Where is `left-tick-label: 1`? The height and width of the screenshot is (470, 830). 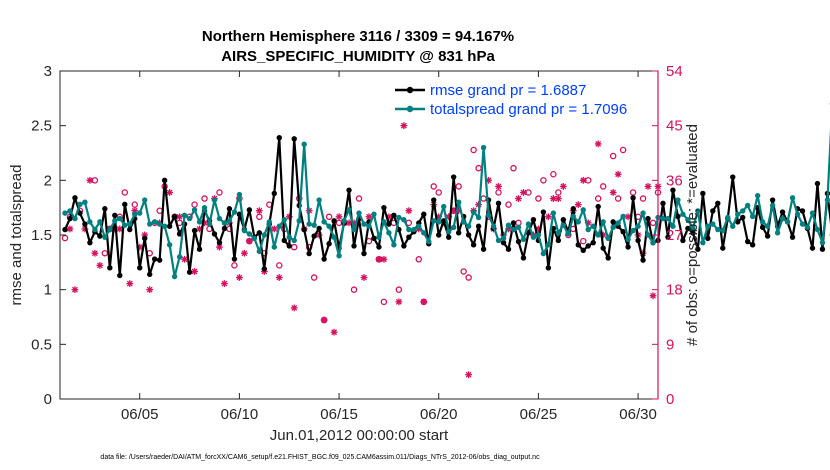 left-tick-label: 1 is located at coordinates (48, 290).